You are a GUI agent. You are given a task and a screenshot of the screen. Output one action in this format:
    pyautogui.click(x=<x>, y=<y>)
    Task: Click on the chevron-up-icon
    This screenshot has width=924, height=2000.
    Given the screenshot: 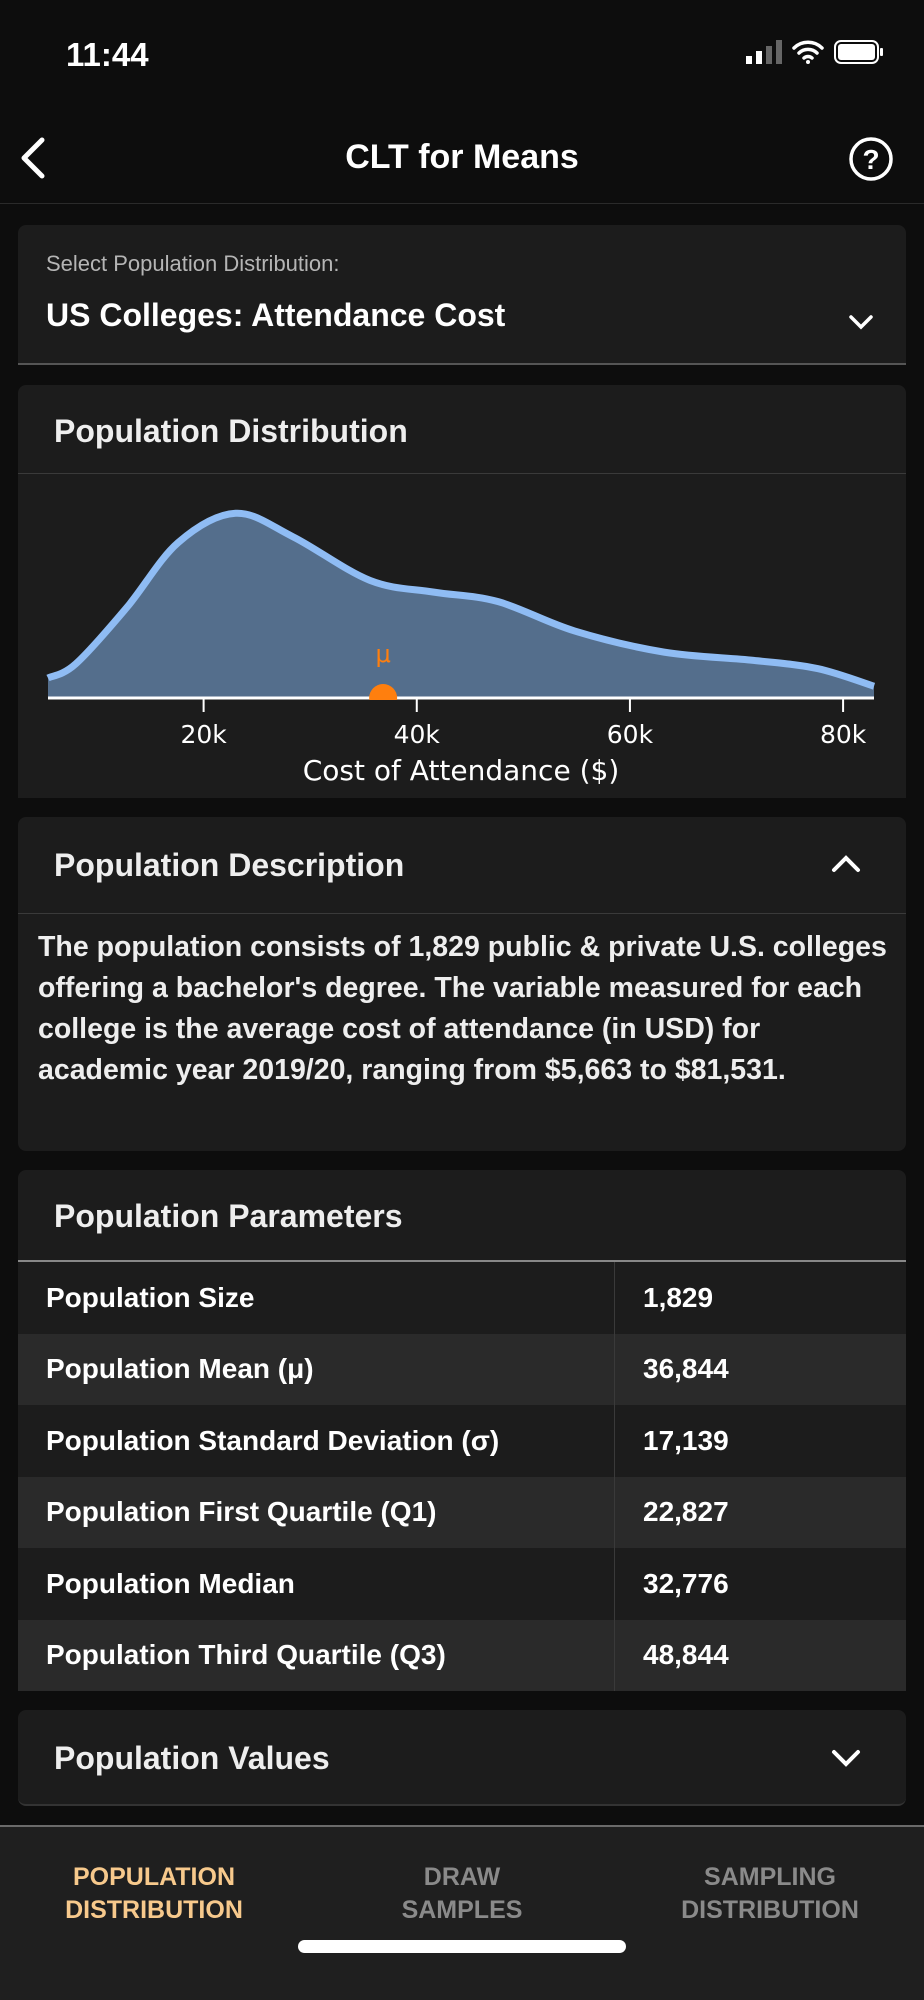 What is the action you would take?
    pyautogui.click(x=846, y=864)
    